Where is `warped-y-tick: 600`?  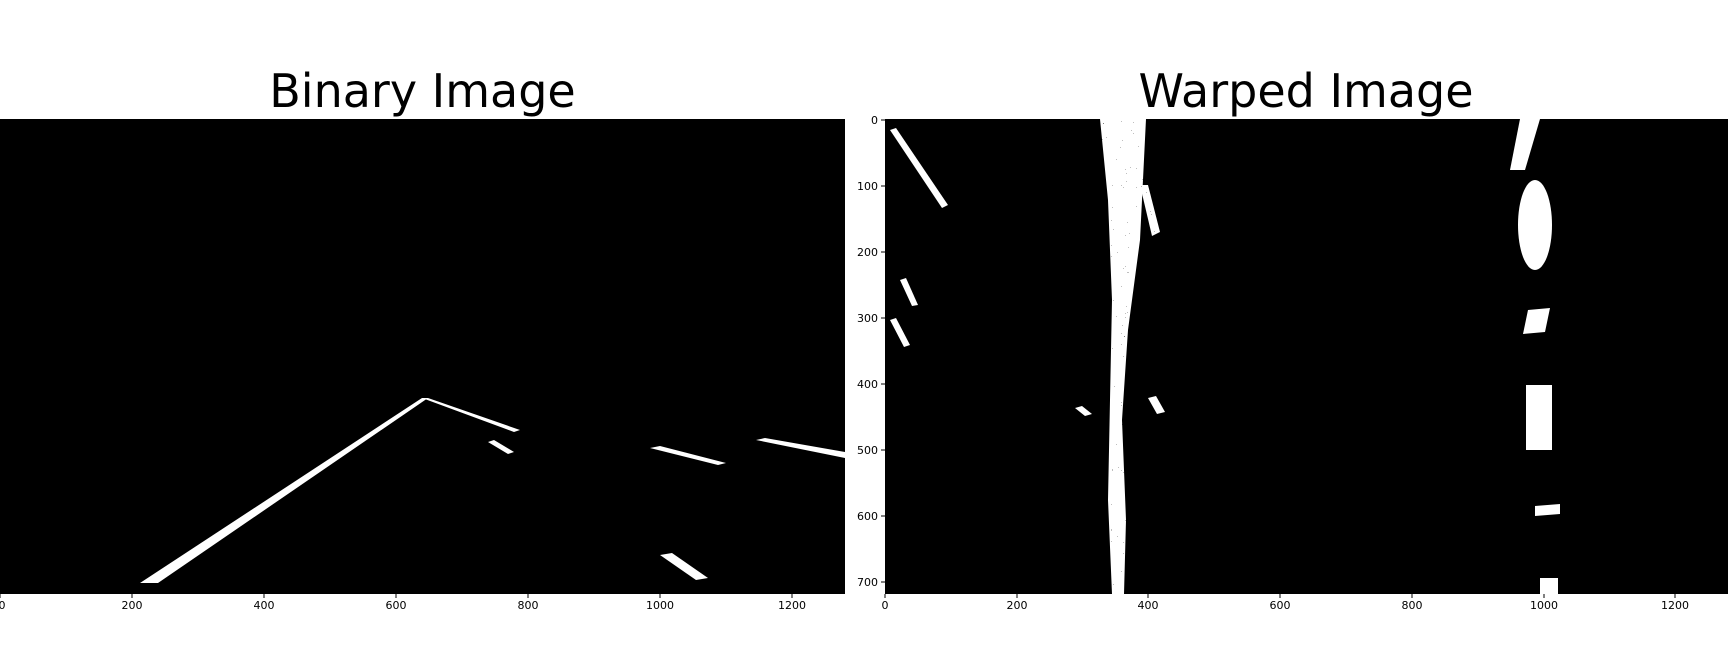
warped-y-tick: 600 is located at coordinates (867, 516).